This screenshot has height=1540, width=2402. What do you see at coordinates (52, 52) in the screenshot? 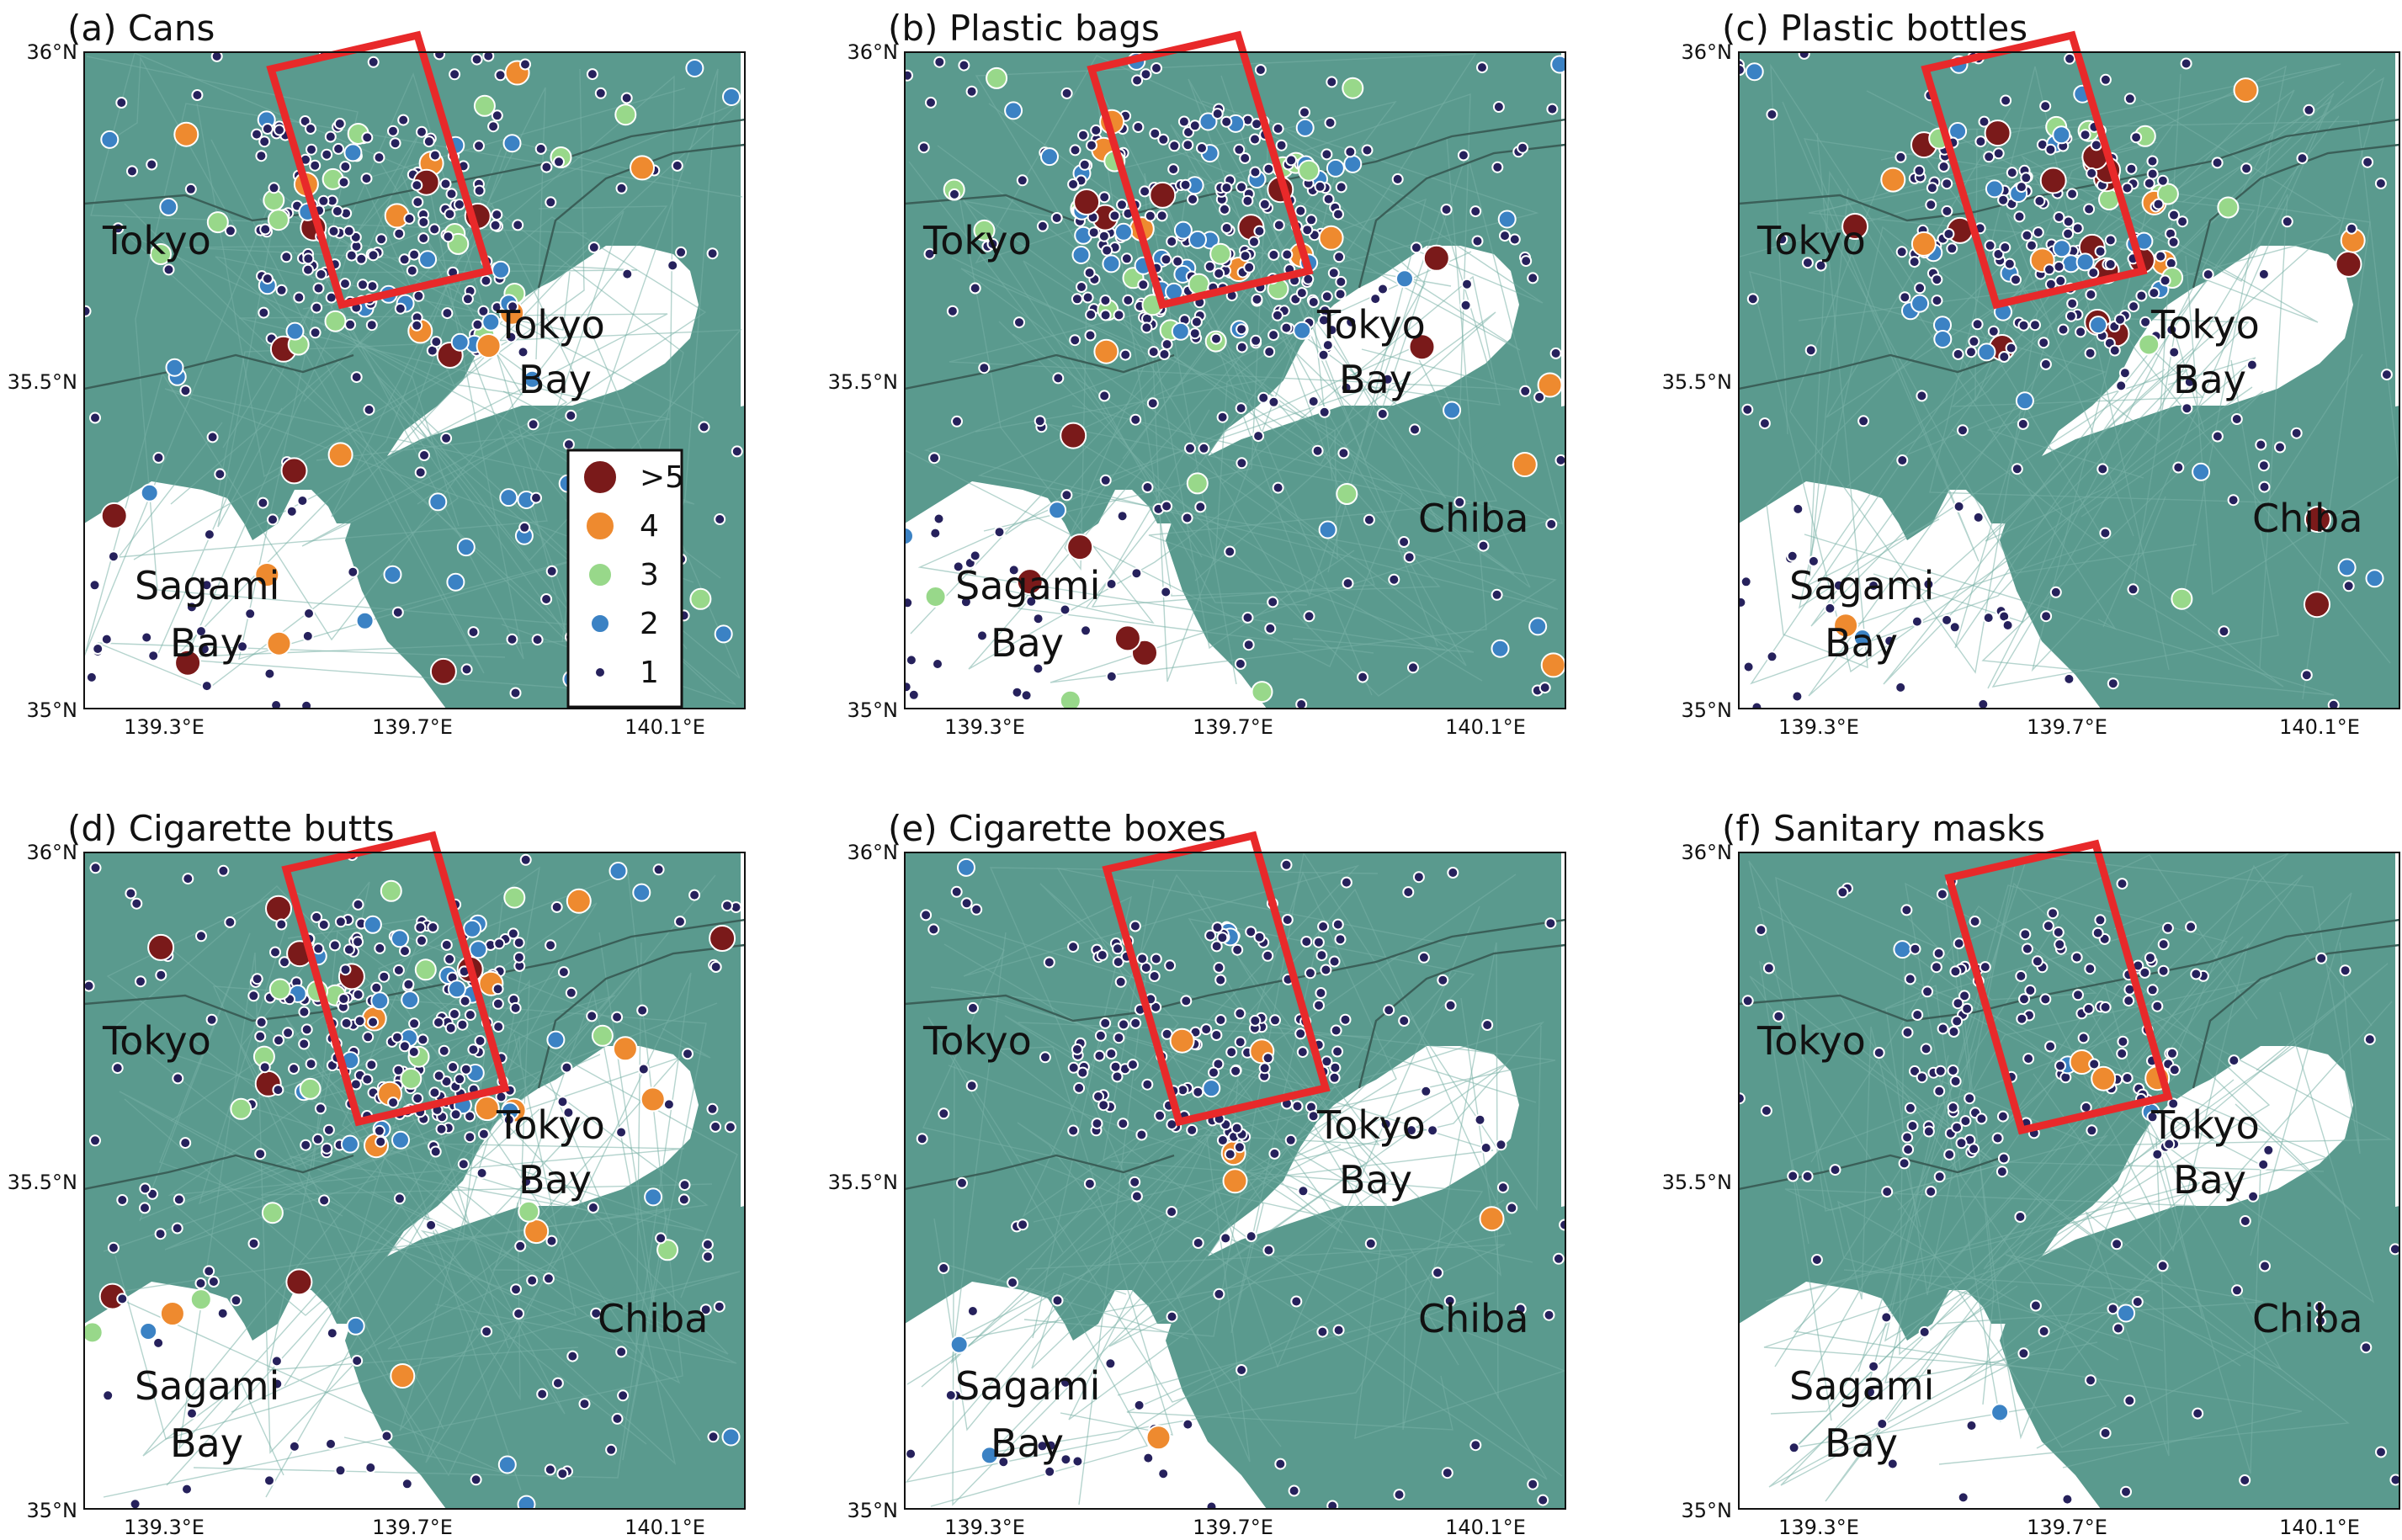
I see `lat-tick-label: 36°N` at bounding box center [52, 52].